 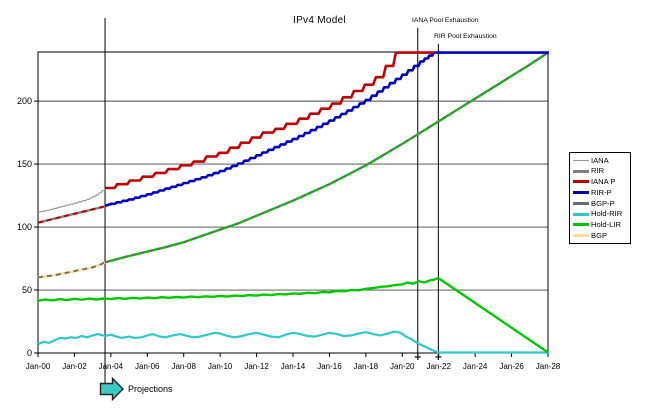 I want to click on series-hold-rir, so click(x=293, y=342).